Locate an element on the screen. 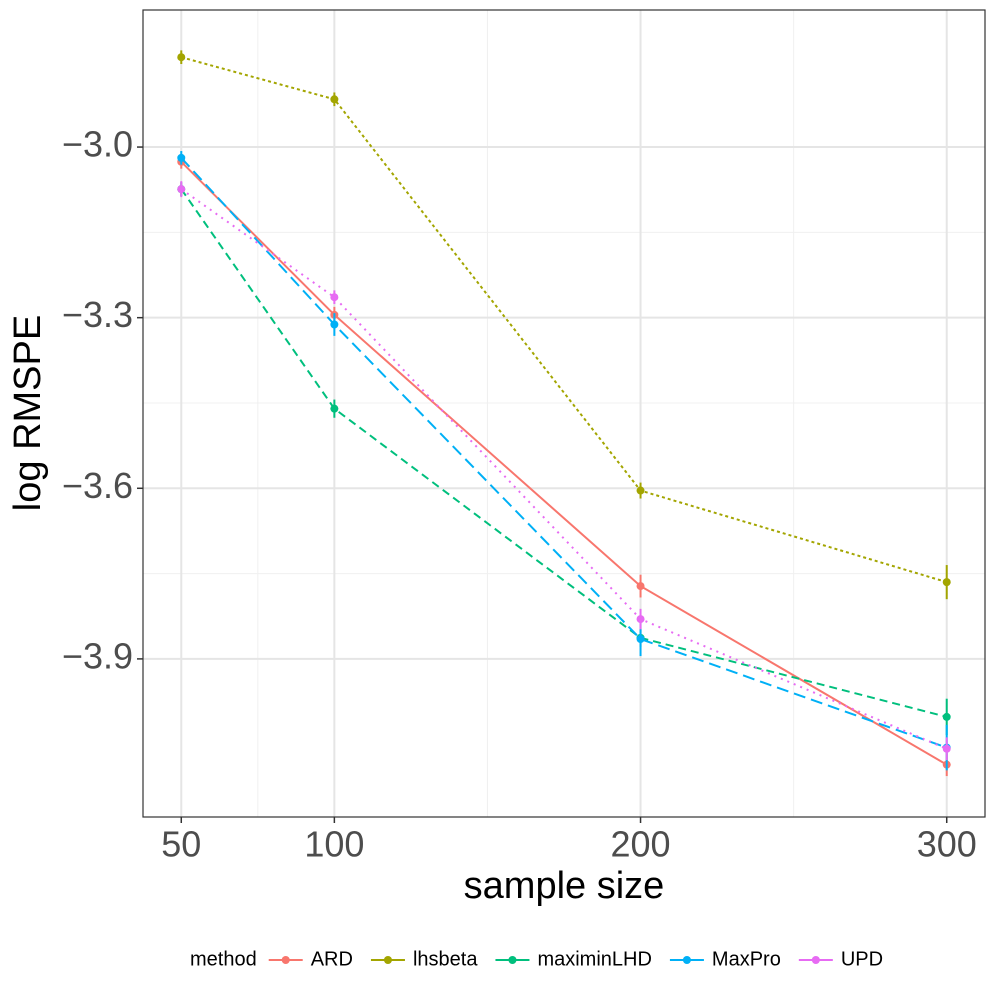 This screenshot has width=997, height=997. legend-title: method is located at coordinates (223, 959).